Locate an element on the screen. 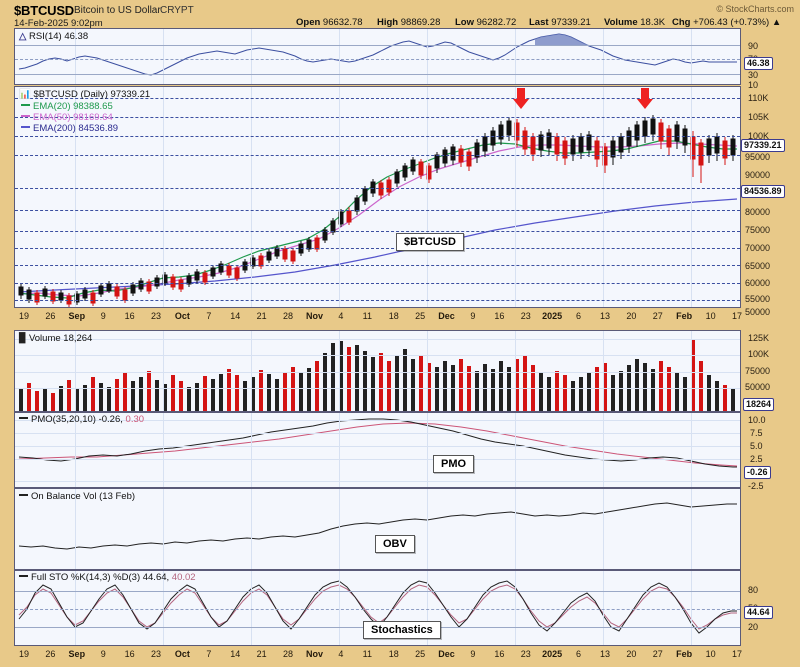 Image resolution: width=800 pixels, height=667 pixels. date-tick-21: 21 is located at coordinates (261, 654).